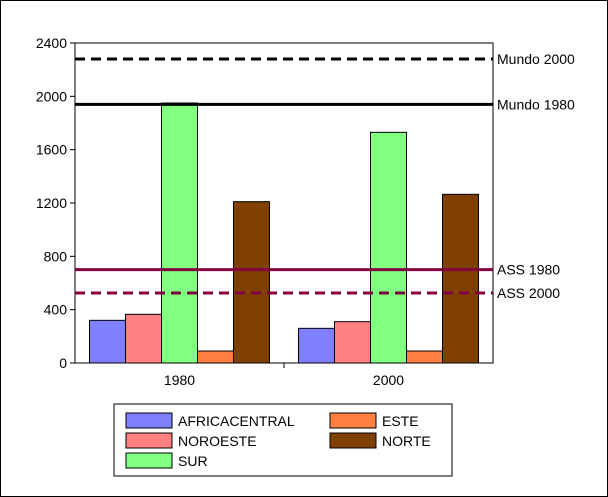  Describe the element at coordinates (179, 233) in the screenshot. I see `bar-sur-1980` at that location.